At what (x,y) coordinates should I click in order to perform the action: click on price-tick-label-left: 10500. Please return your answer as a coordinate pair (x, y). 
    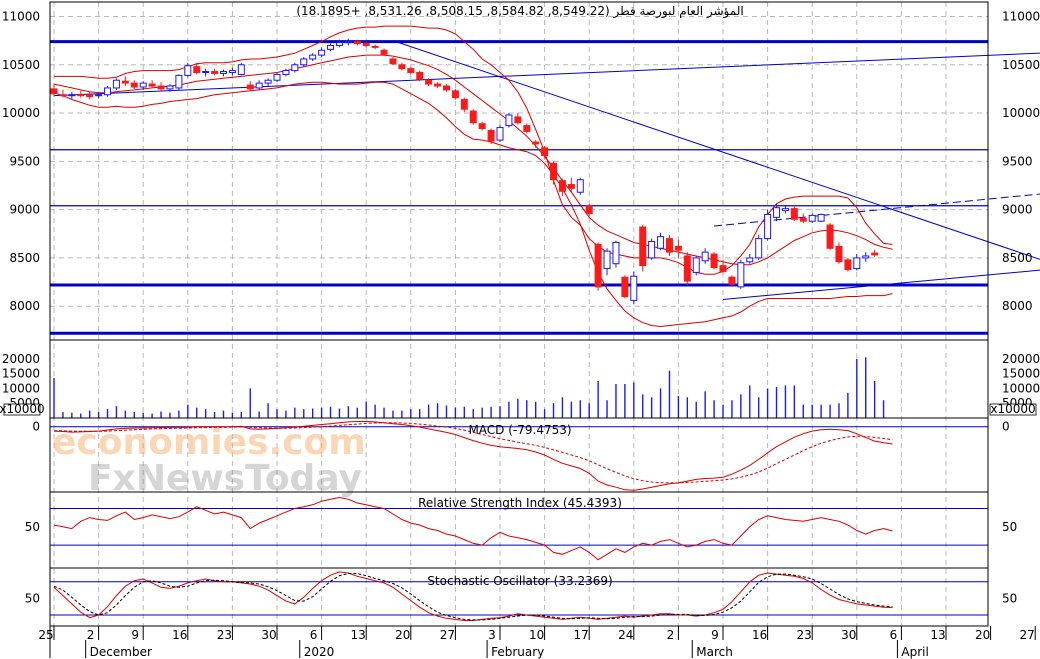
    Looking at the image, I should click on (21, 65).